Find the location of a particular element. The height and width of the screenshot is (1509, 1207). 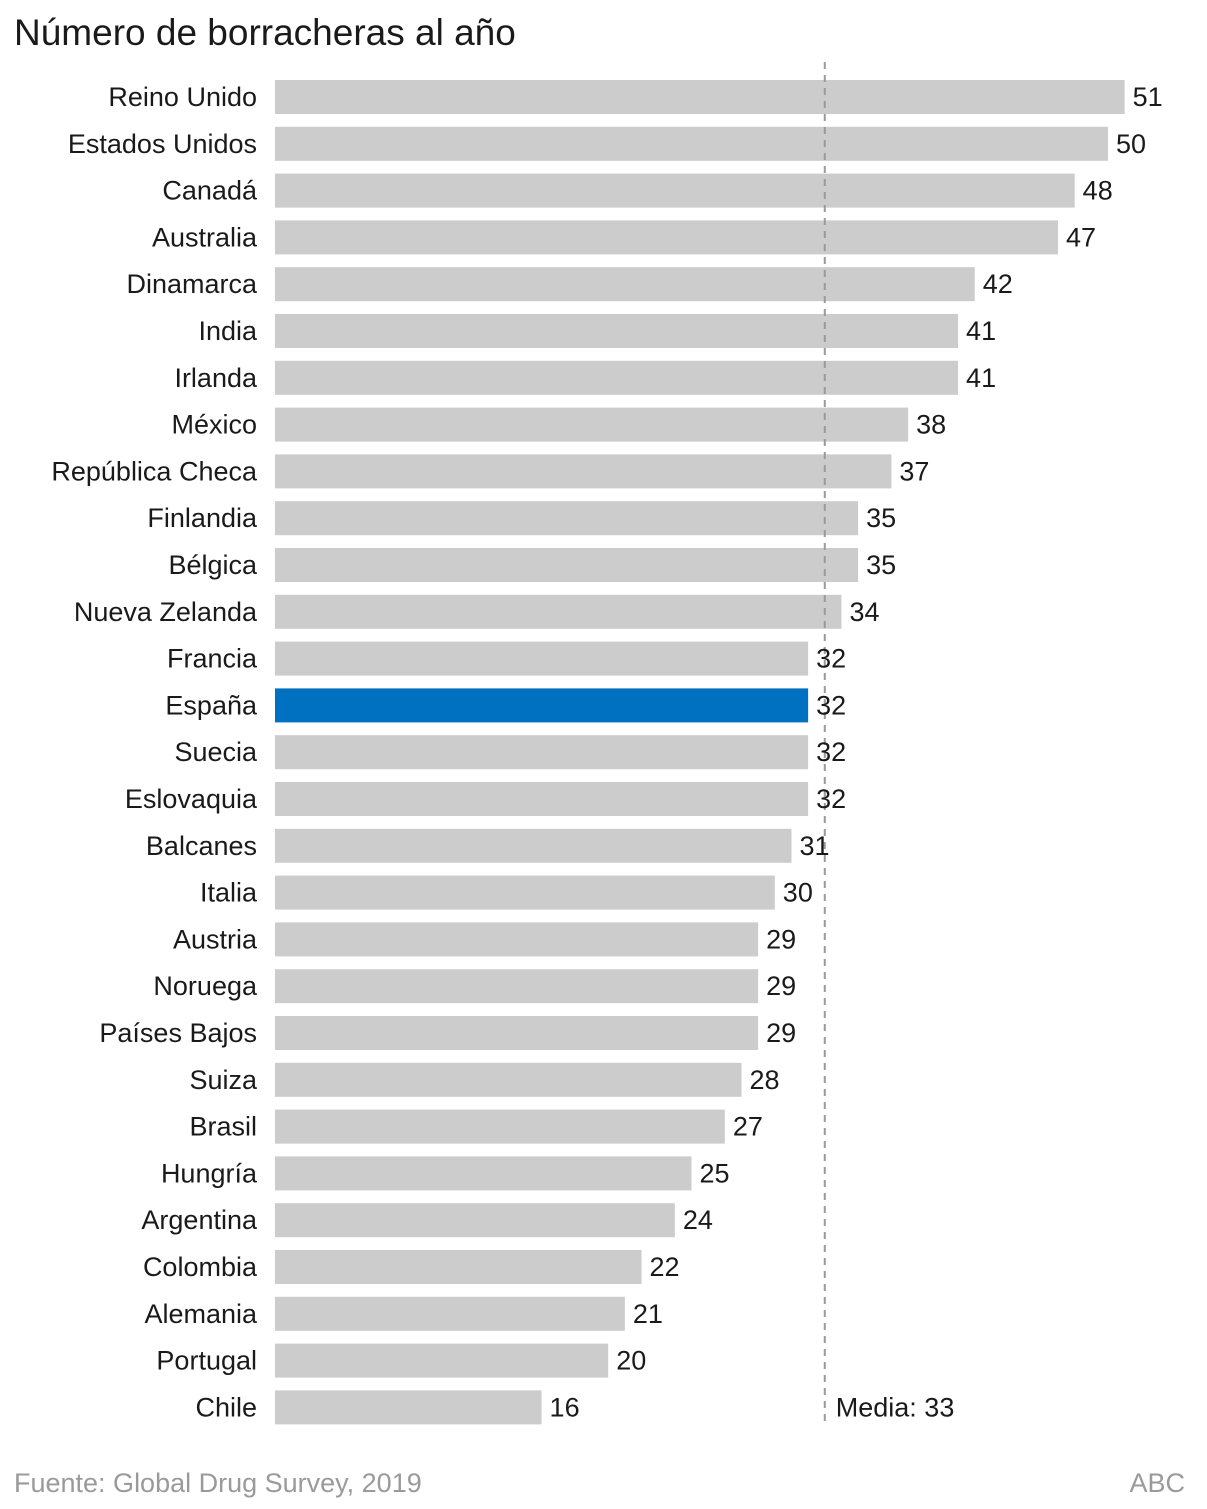

bar-canada is located at coordinates (675, 190).